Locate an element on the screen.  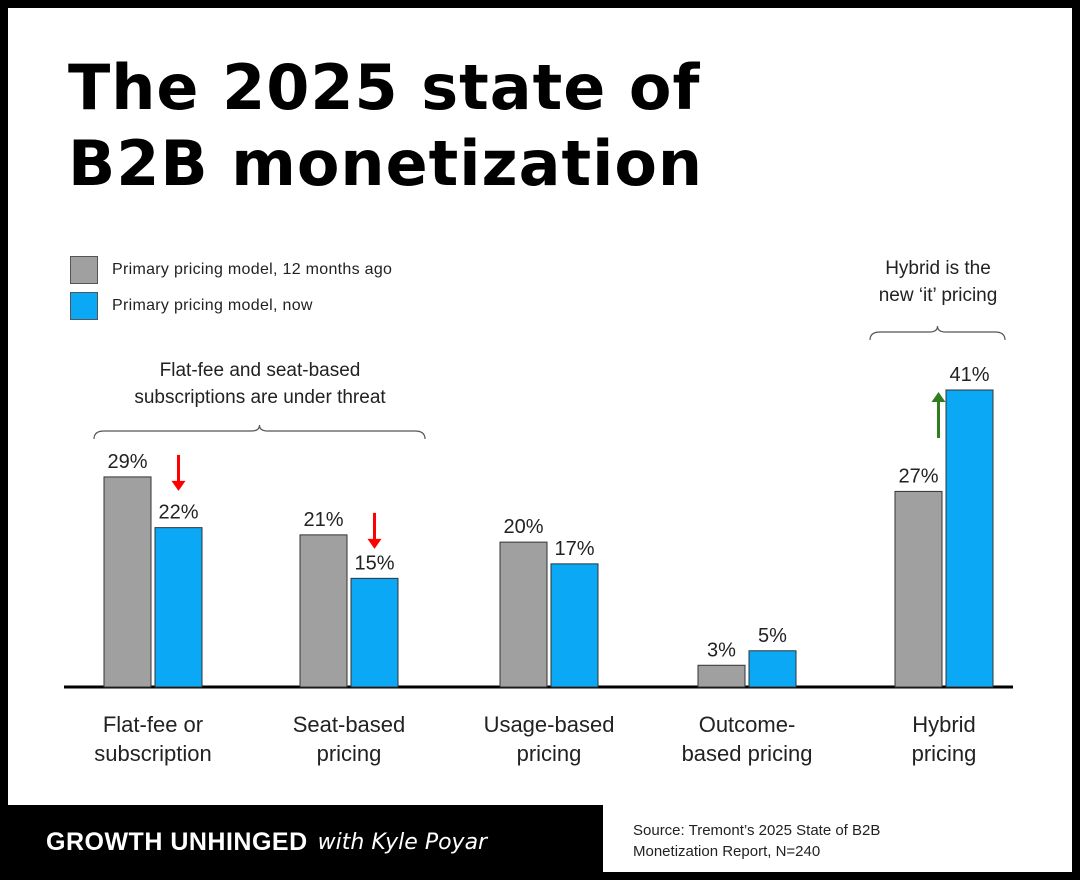
category-label-2-0: Usage-based is located at coordinates (549, 724).